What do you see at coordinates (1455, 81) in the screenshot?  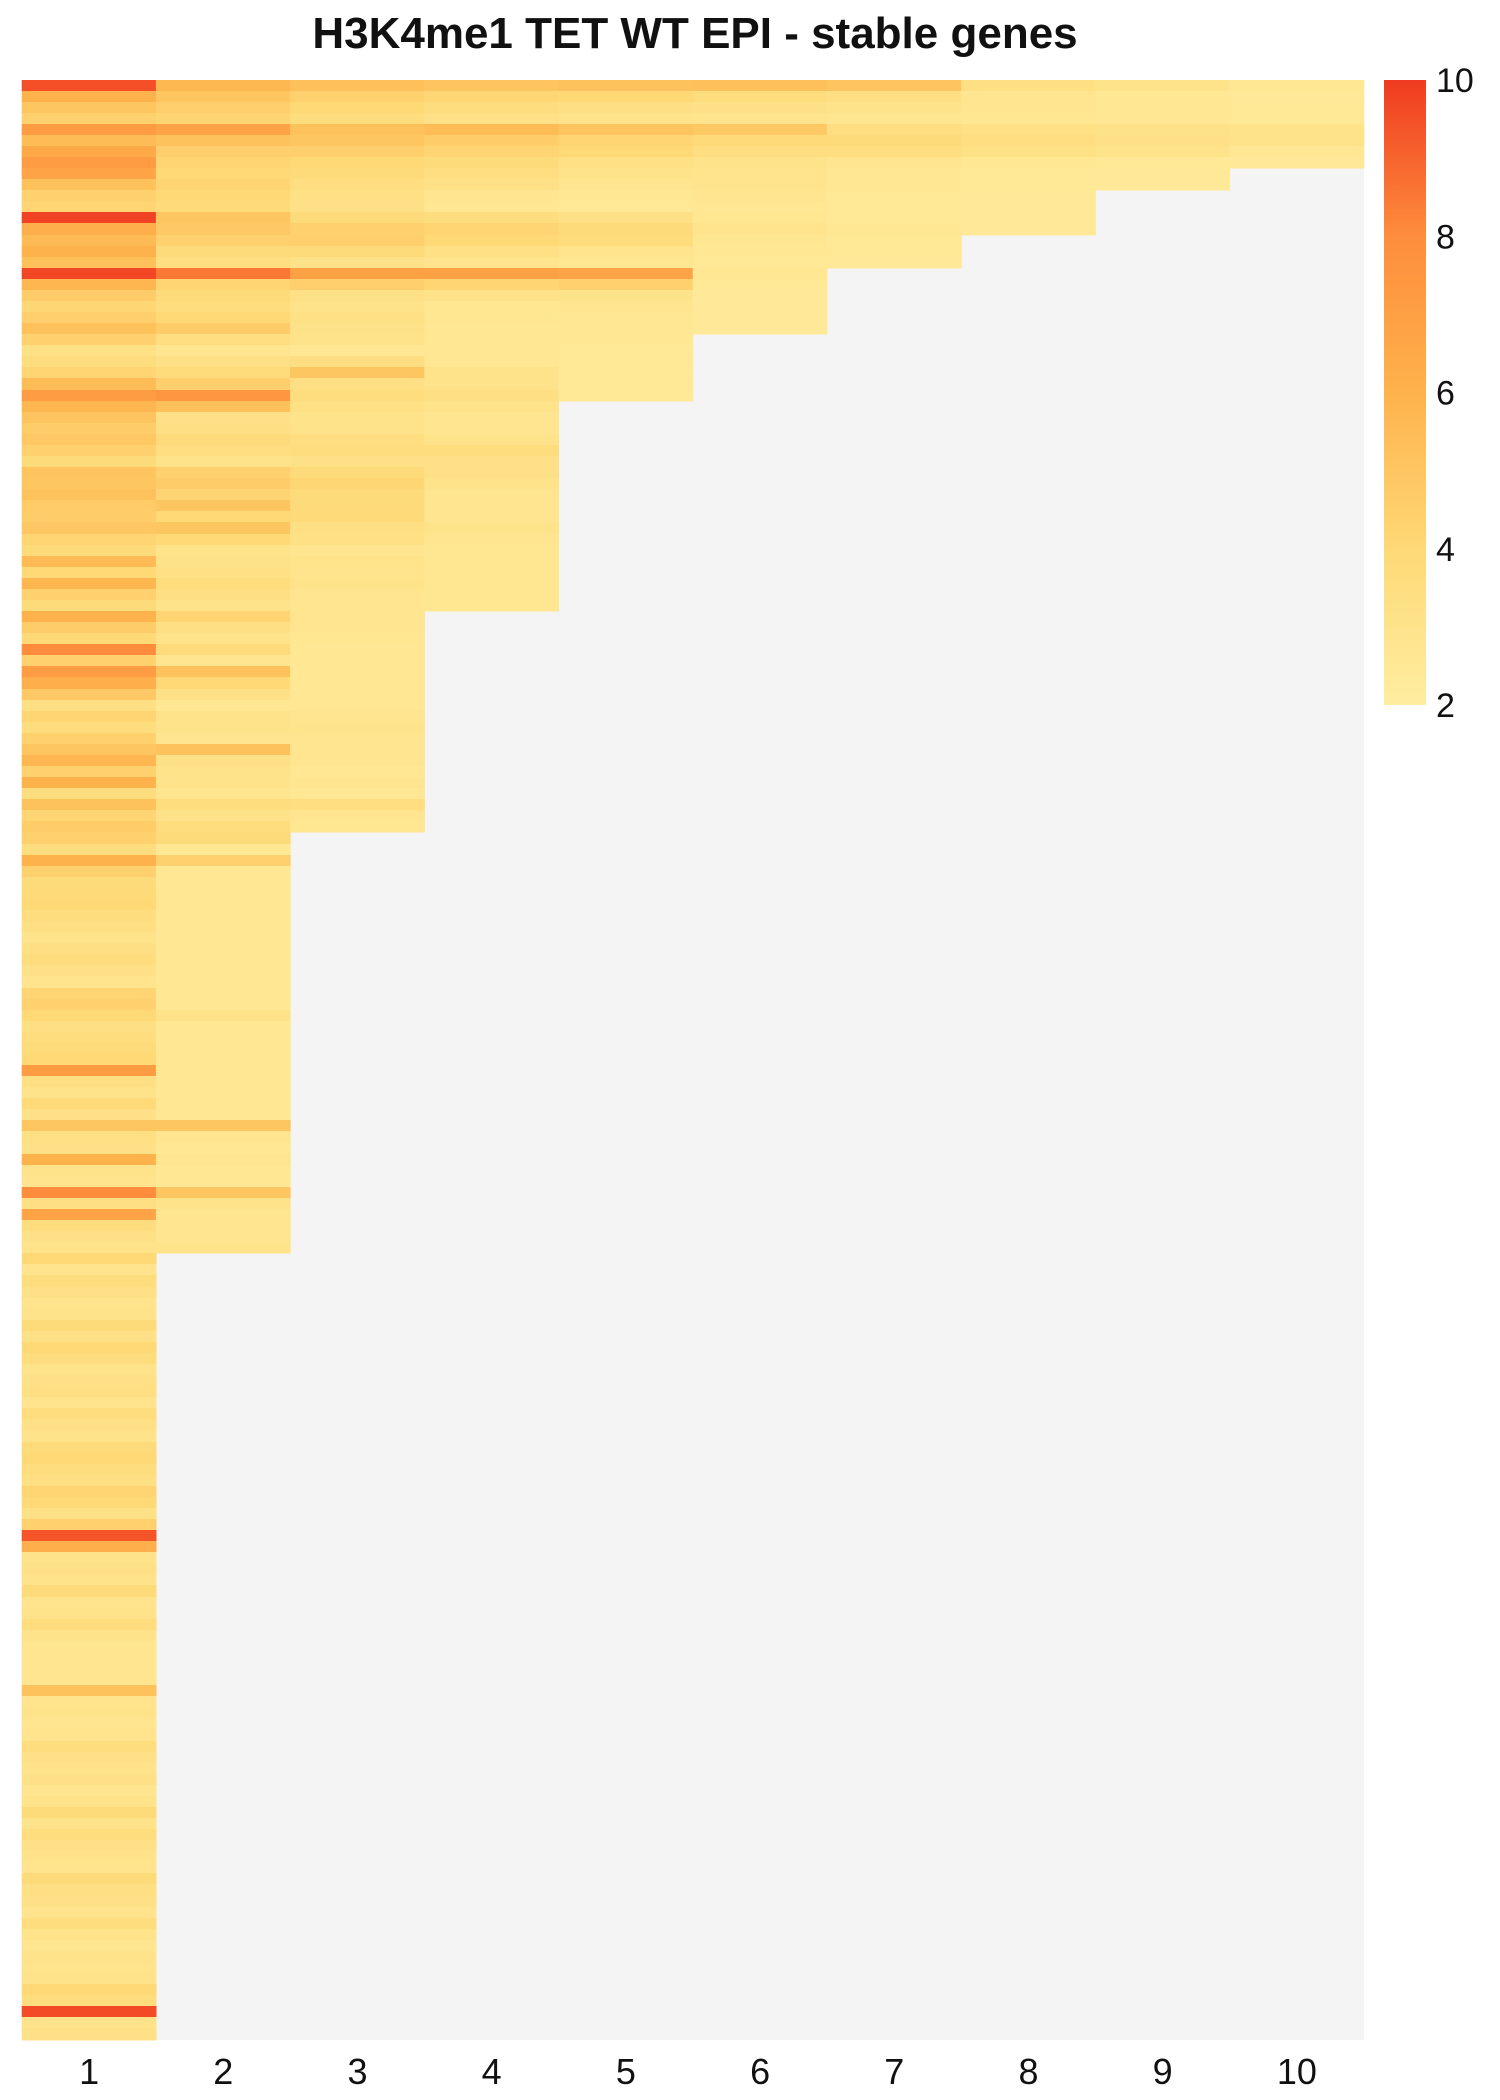 I see `colorbar-tick-label: 10` at bounding box center [1455, 81].